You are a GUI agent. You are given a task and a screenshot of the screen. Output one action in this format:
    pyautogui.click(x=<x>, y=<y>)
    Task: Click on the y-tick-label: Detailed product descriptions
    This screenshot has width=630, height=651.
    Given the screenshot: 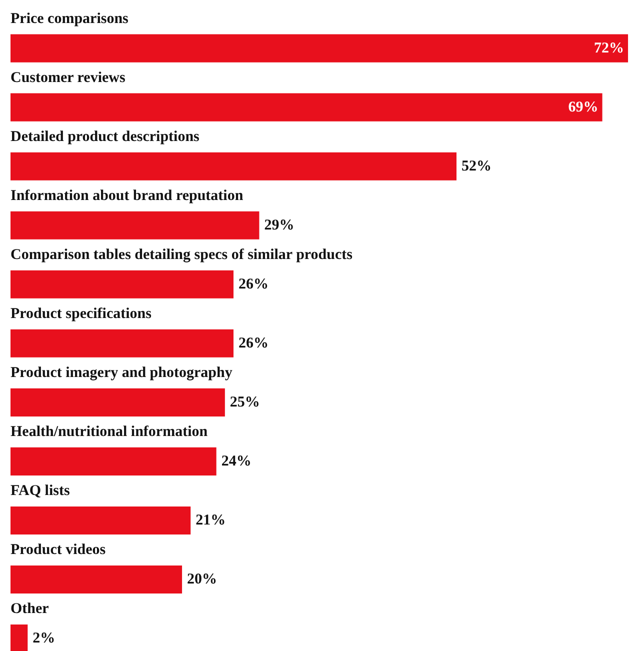 What is the action you would take?
    pyautogui.click(x=105, y=136)
    